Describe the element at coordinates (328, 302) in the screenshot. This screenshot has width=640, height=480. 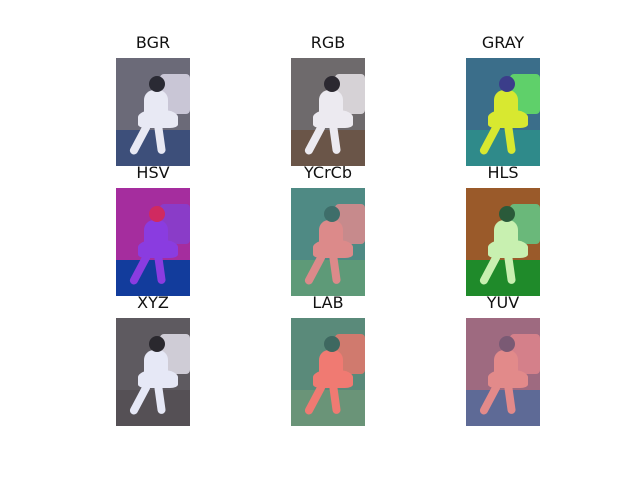
I see `panel-title-lab: LAB` at that location.